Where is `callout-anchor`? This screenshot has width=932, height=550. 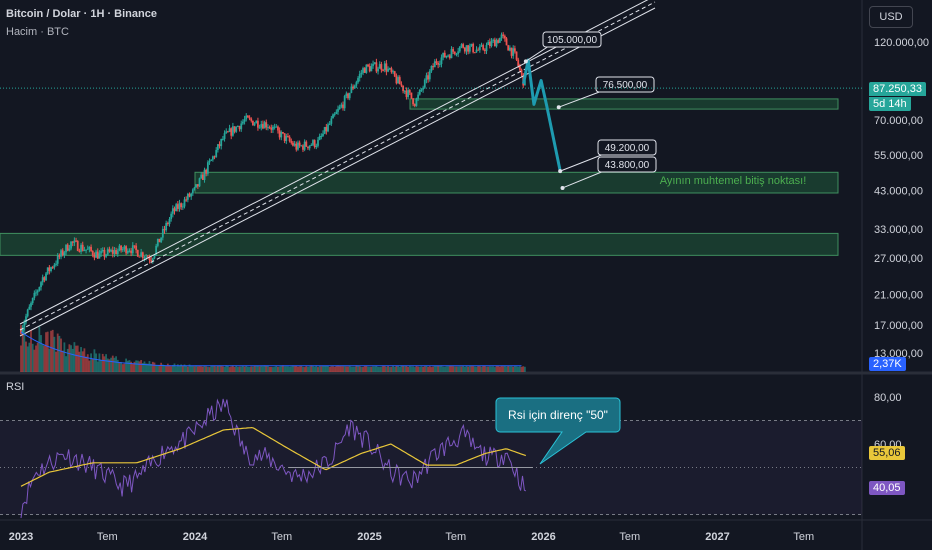
callout-anchor is located at coordinates (560, 171).